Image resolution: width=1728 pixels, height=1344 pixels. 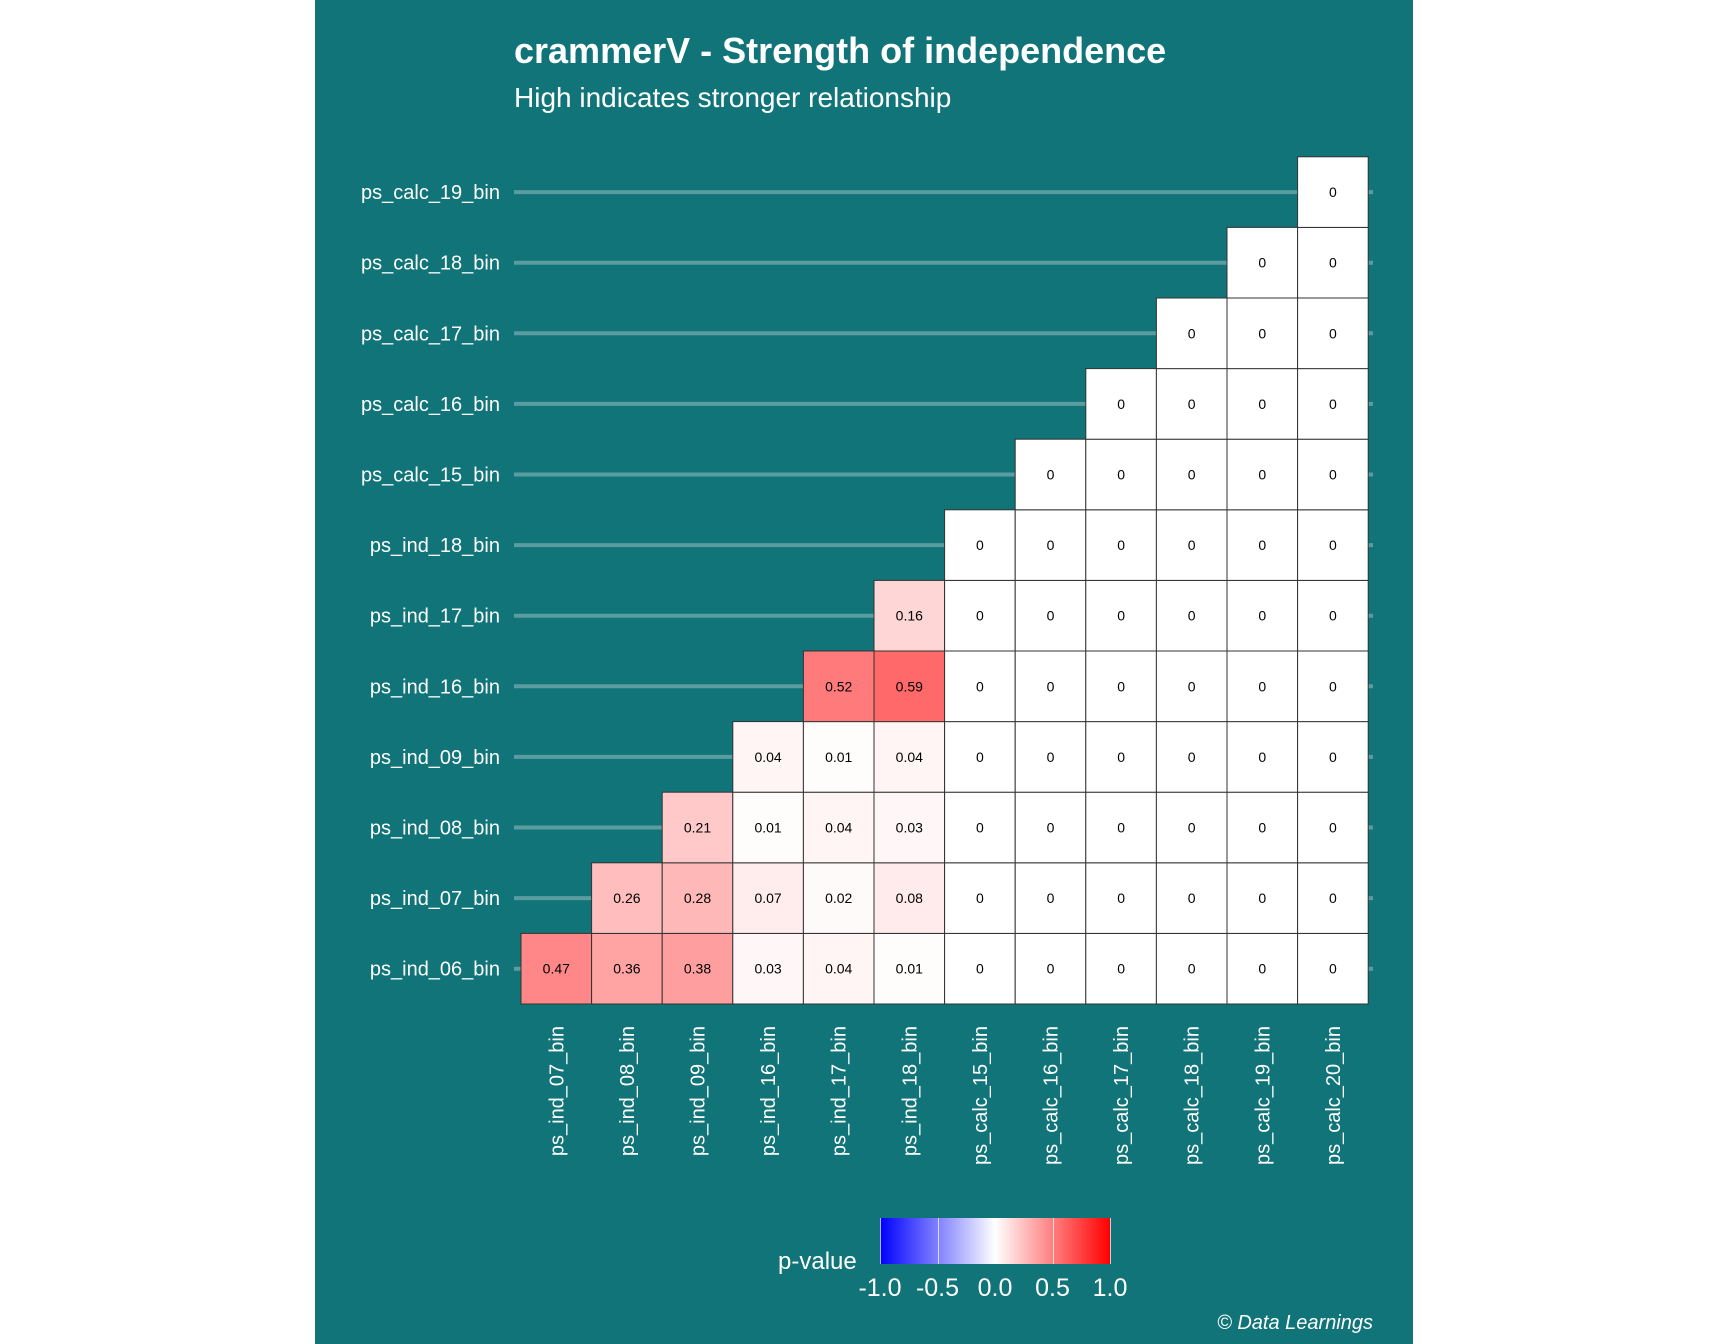 What do you see at coordinates (769, 1091) in the screenshot?
I see `x-tick-label: ps_ind_16_bin` at bounding box center [769, 1091].